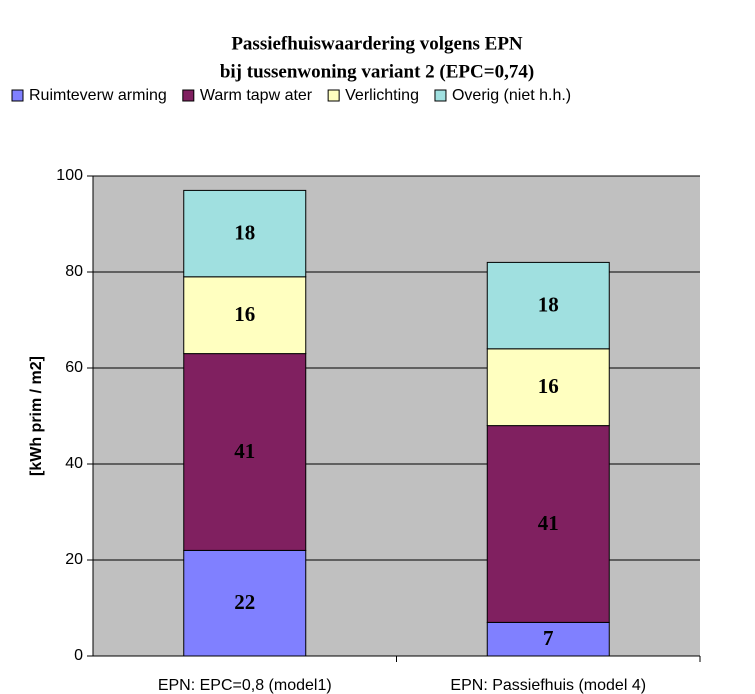  Describe the element at coordinates (548, 685) in the screenshot. I see `x-tick-label: EPN: Passiefhuis (model 4)` at that location.